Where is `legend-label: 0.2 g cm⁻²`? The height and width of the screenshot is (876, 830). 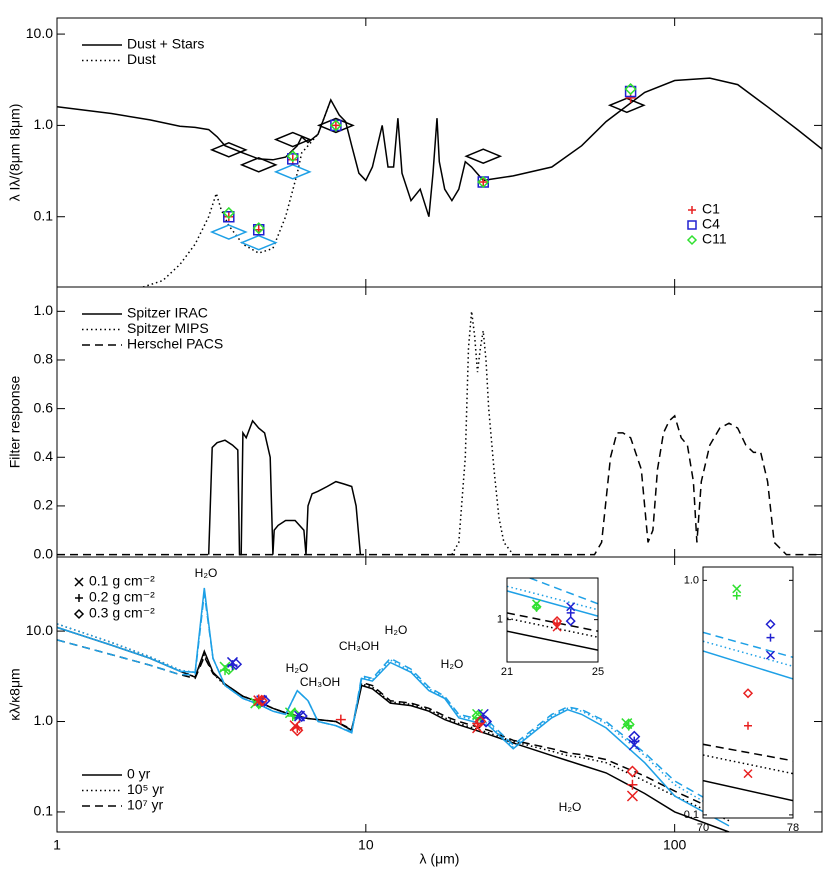 legend-label: 0.2 g cm⁻² is located at coordinates (122, 597).